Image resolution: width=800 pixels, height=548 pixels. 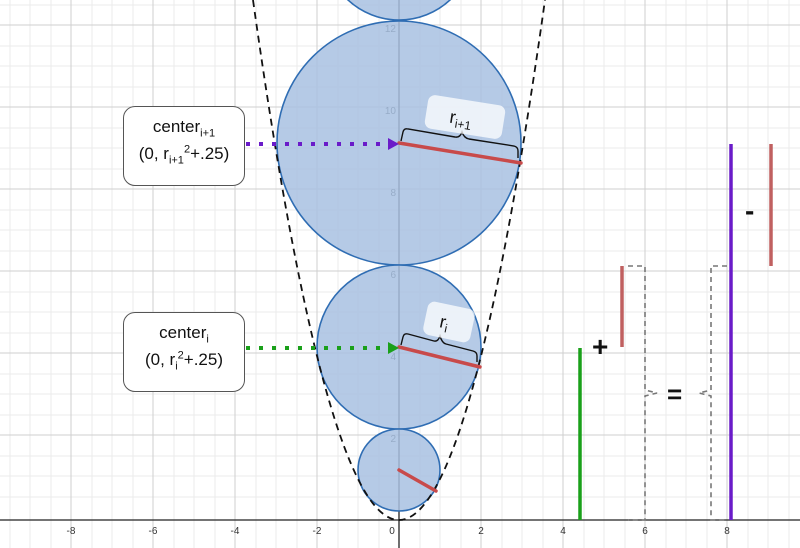 I want to click on upper-callout-title-sub: i+1, so click(x=208, y=133).